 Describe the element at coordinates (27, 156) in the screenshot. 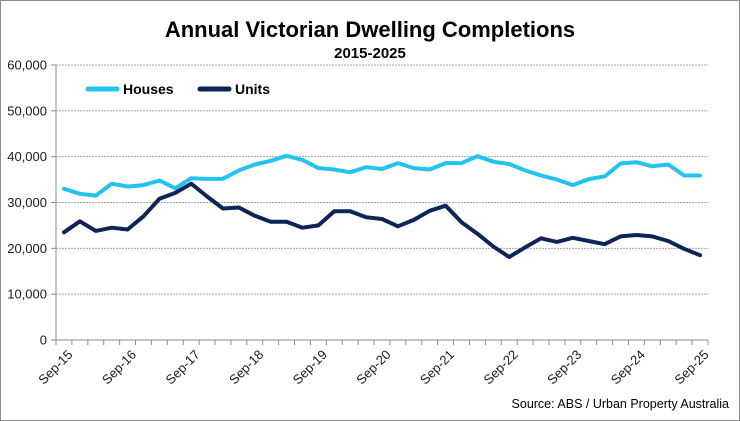

I see `y-tick-label: 40,000` at that location.